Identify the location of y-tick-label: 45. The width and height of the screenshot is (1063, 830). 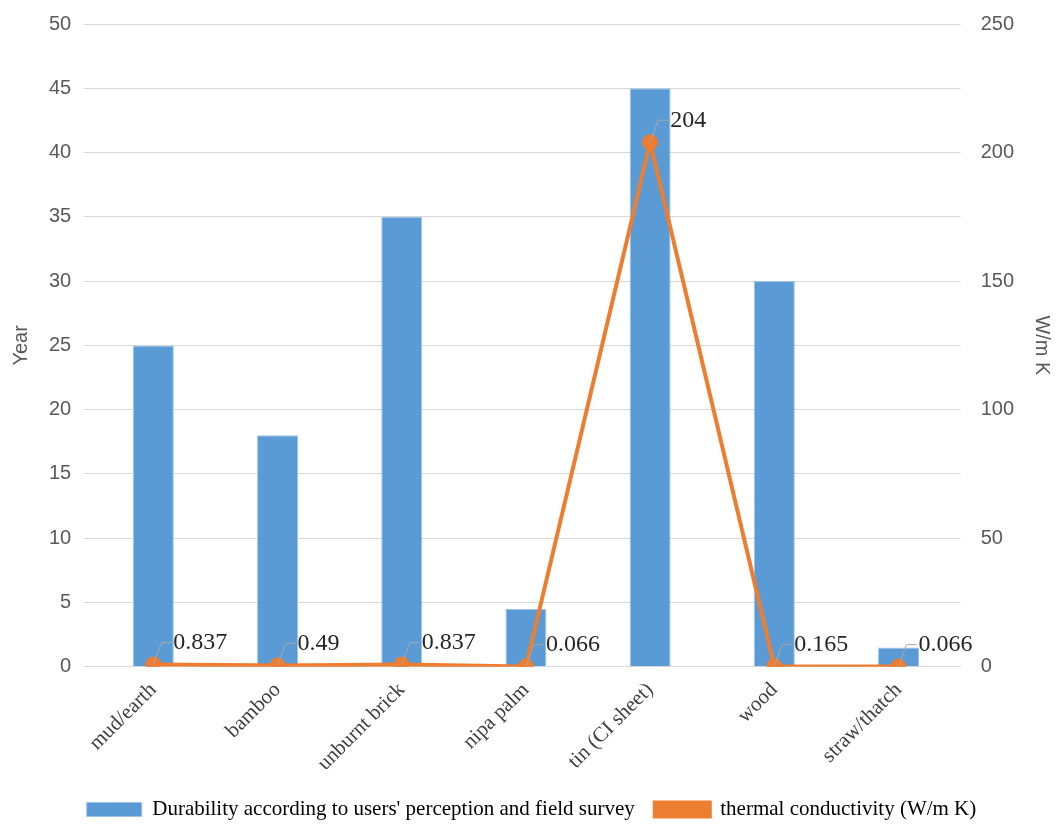
(60, 86).